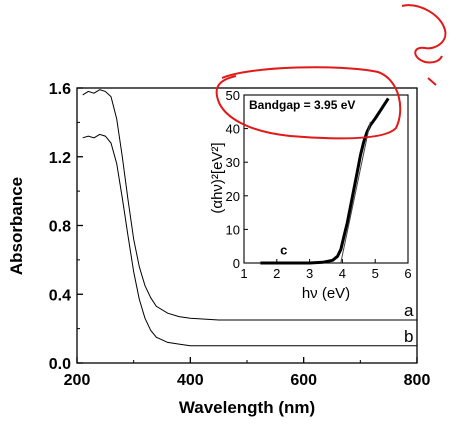 Image resolution: width=466 pixels, height=425 pixels. I want to click on inset-y-axis-title: (αhν)²[eV²], so click(217, 177).